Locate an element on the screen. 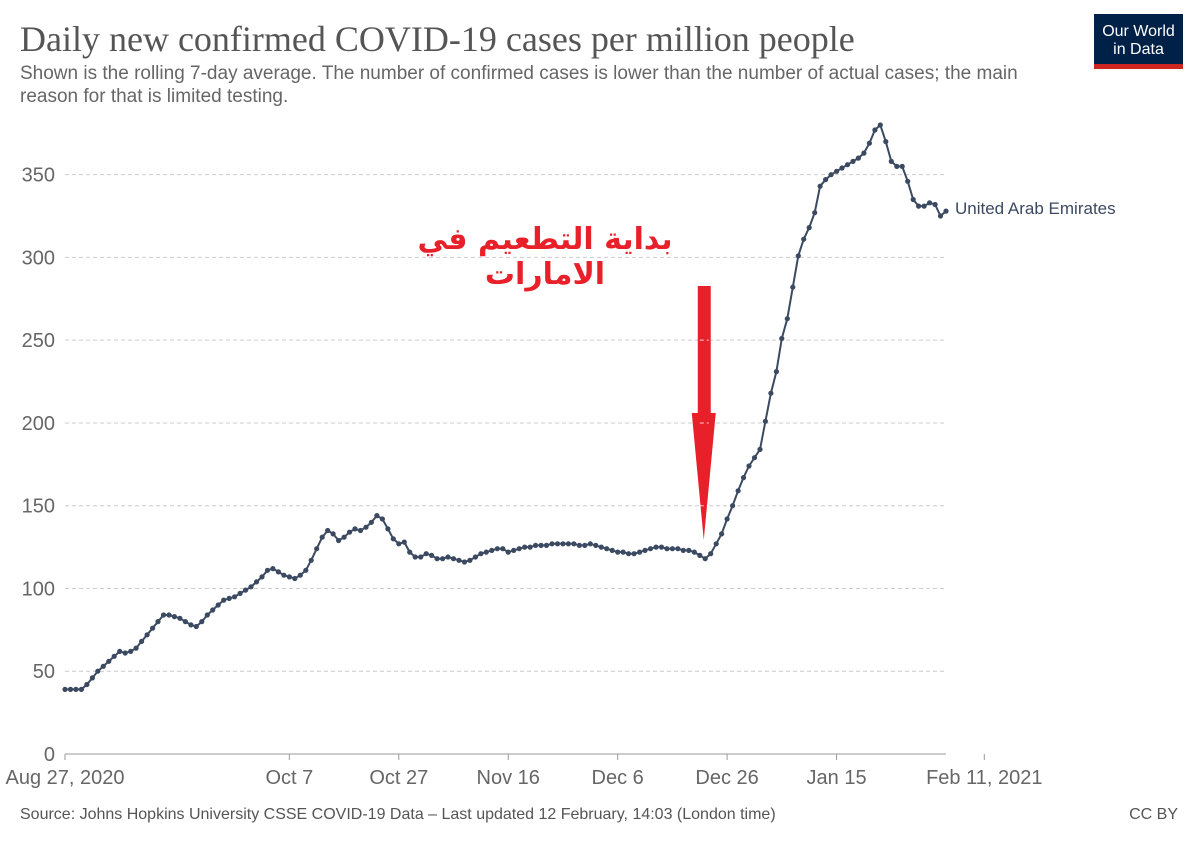 This screenshot has width=1200, height=847. owid-logo: Our World in Data is located at coordinates (1138, 41).